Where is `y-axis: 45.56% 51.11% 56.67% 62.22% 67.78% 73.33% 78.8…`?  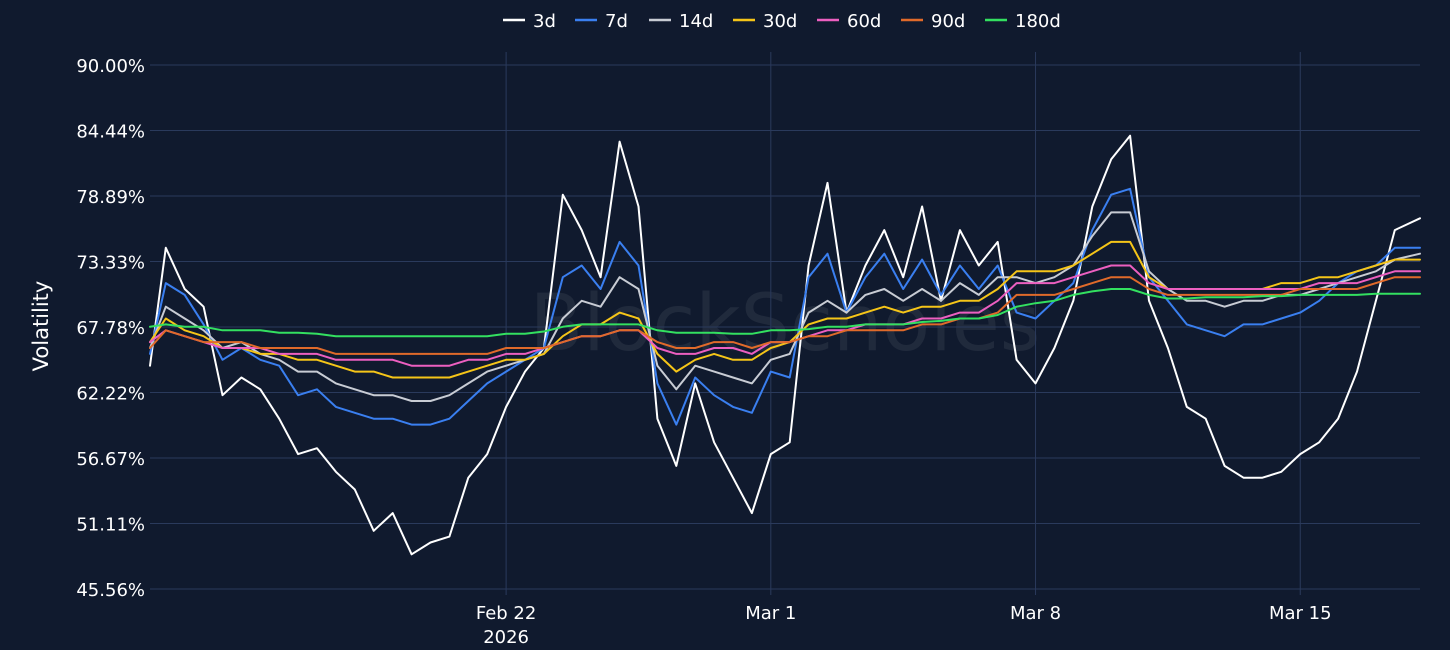
y-axis: 45.56% 51.11% 56.67% 62.22% 67.78% 73.33% 78.8… is located at coordinates (110, 328).